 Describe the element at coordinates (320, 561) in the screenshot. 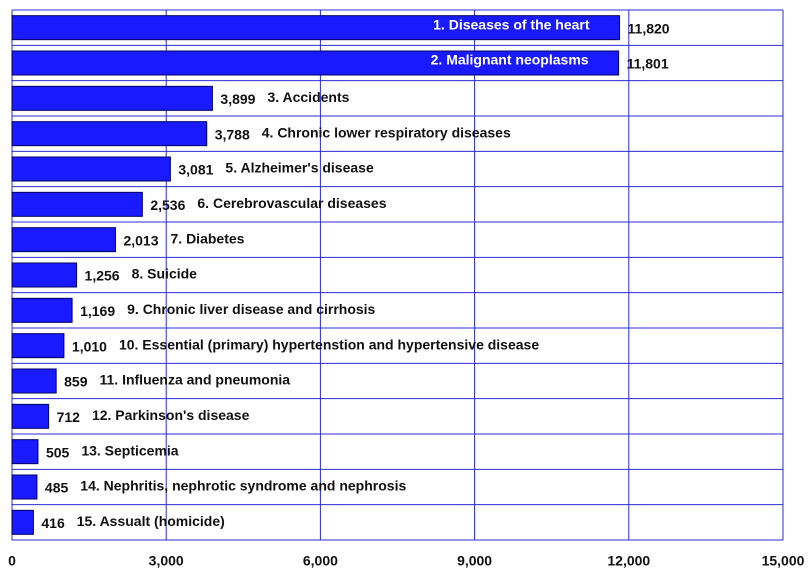

I see `x-tick-label: 6,000` at that location.